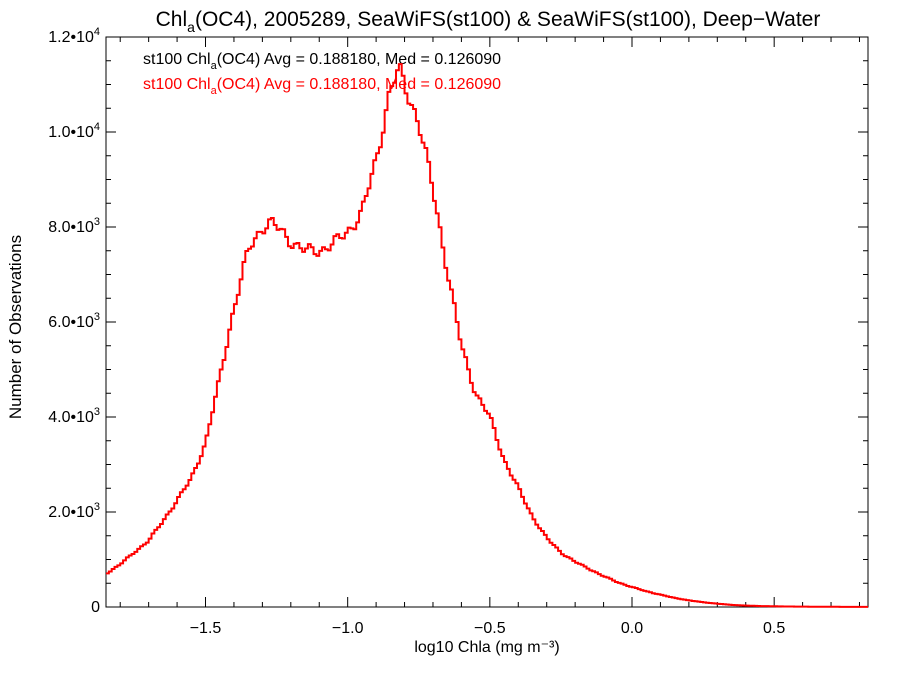 This screenshot has height=675, width=900. What do you see at coordinates (71, 132) in the screenshot?
I see `y-tick-mantissa: 1.0•10` at bounding box center [71, 132].